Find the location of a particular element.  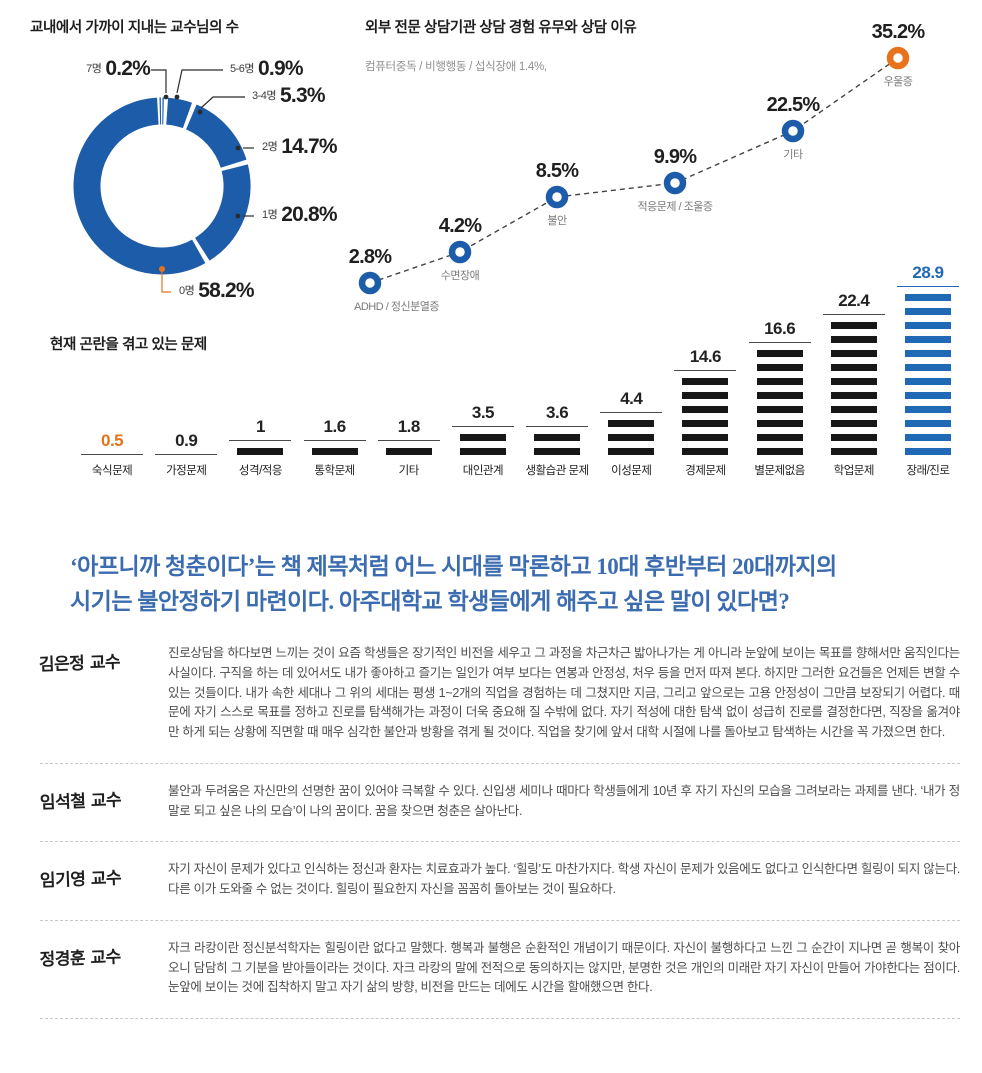

donut-label: 2명 14.7% is located at coordinates (298, 147).